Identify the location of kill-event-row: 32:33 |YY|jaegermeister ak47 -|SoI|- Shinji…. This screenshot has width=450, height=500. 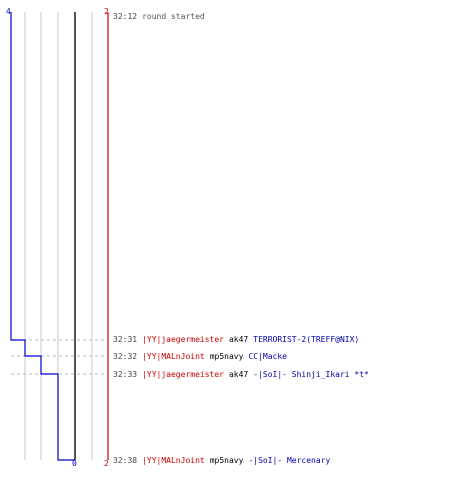
(243, 375).